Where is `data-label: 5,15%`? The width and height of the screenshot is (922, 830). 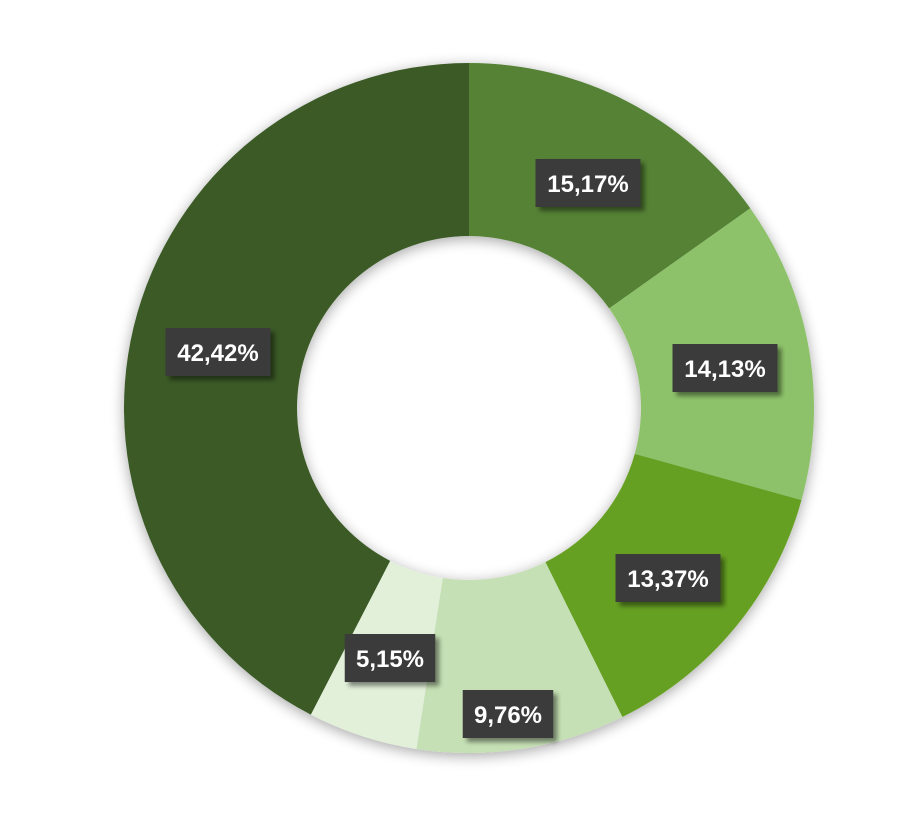
data-label: 5,15% is located at coordinates (390, 658).